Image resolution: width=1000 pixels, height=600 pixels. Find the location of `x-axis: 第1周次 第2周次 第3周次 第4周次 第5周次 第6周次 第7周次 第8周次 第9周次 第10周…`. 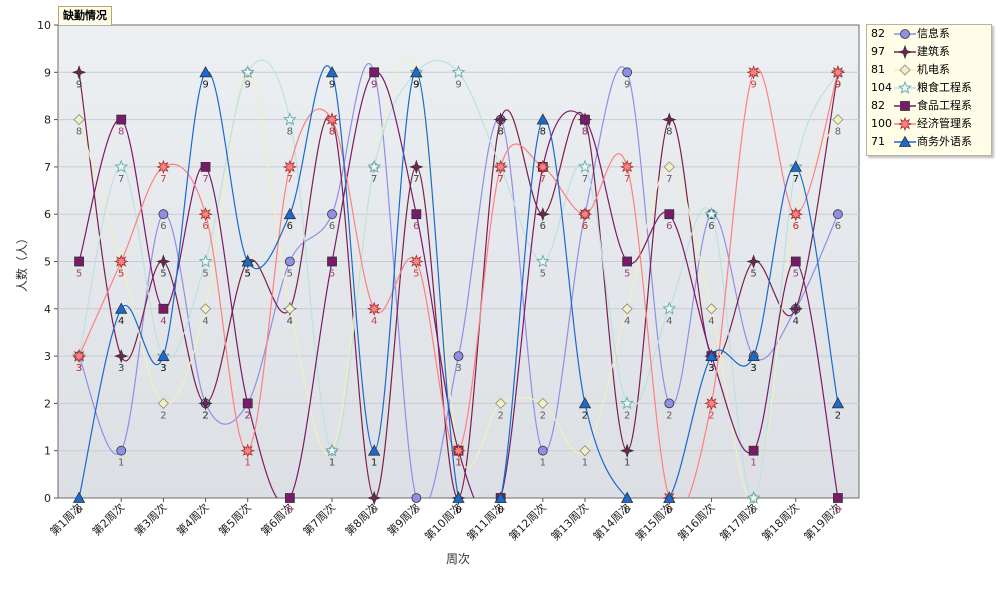

x-axis: 第1周次 第2周次 第3周次 第4周次 第5周次 第6周次 第7周次 第8周次 第9周次 第10周… is located at coordinates (445, 520).